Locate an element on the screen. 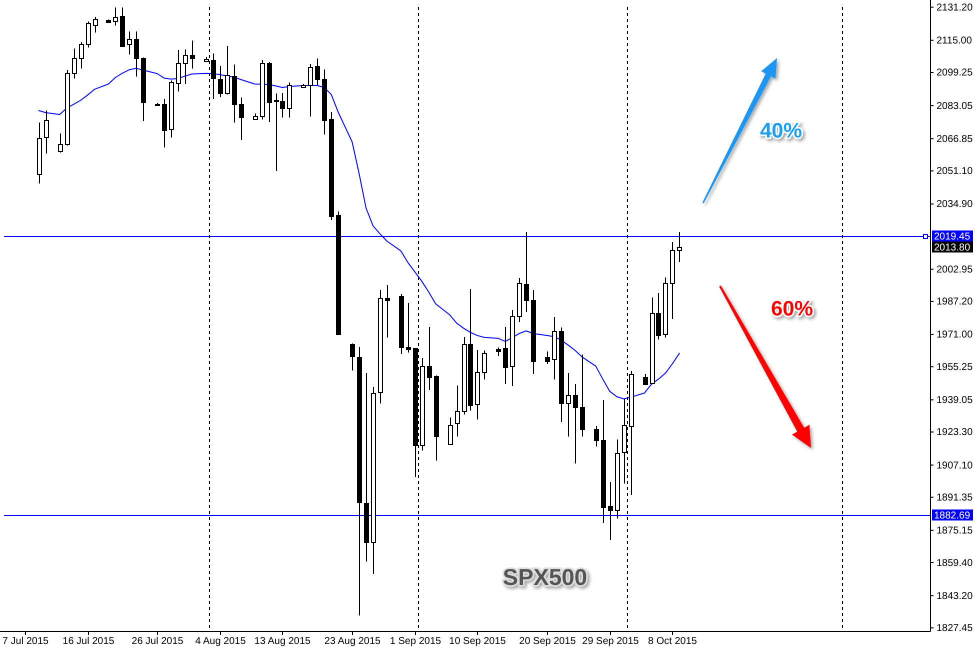 This screenshot has height=647, width=975. text: SPX500 is located at coordinates (545, 577).